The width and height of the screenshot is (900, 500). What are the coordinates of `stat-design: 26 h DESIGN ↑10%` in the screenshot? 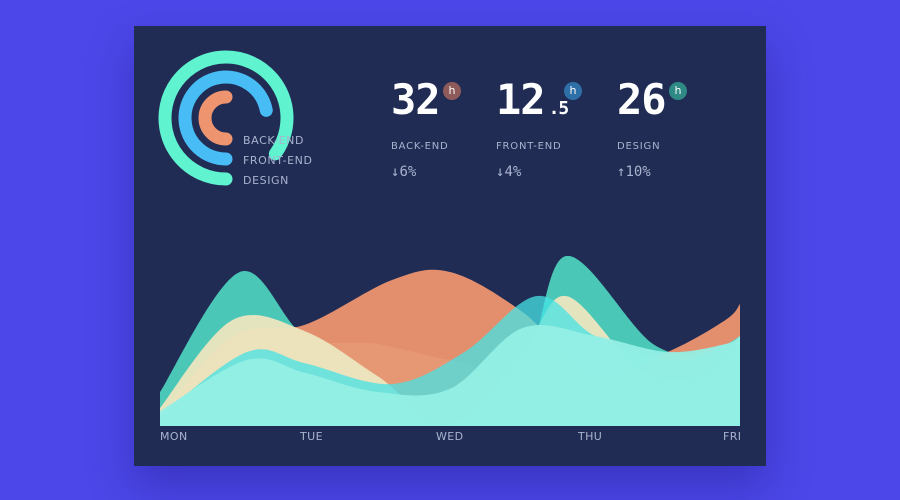 It's located at (652, 127).